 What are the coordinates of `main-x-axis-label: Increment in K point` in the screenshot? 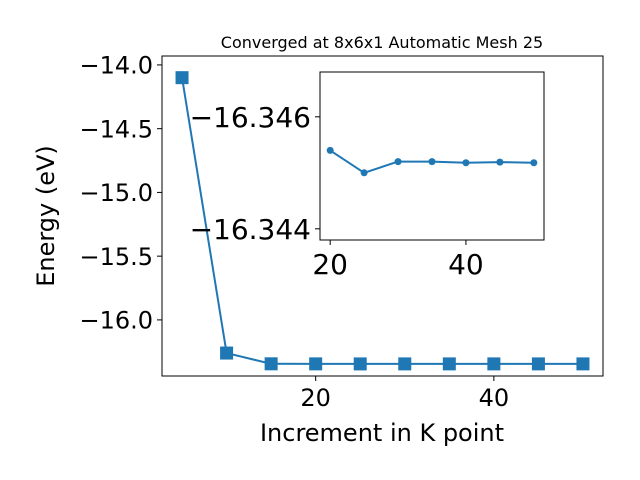 It's located at (382, 433).